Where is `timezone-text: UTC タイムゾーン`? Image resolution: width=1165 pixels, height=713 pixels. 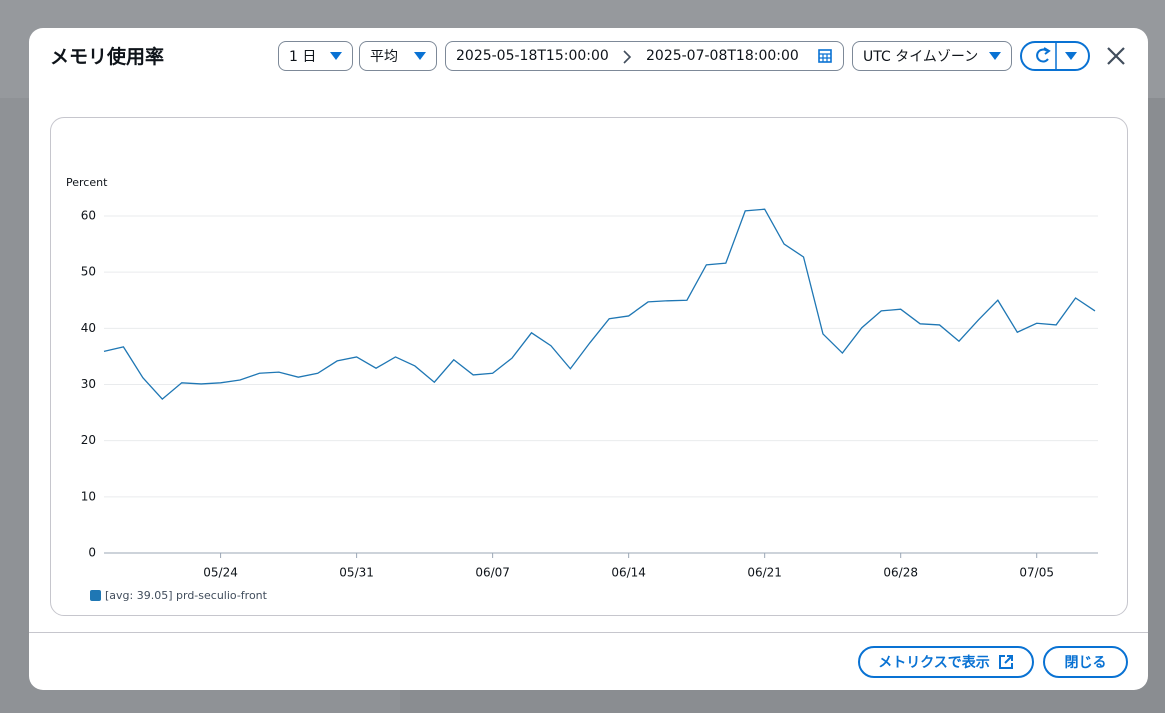 timezone-text: UTC タイムゾーン is located at coordinates (921, 57).